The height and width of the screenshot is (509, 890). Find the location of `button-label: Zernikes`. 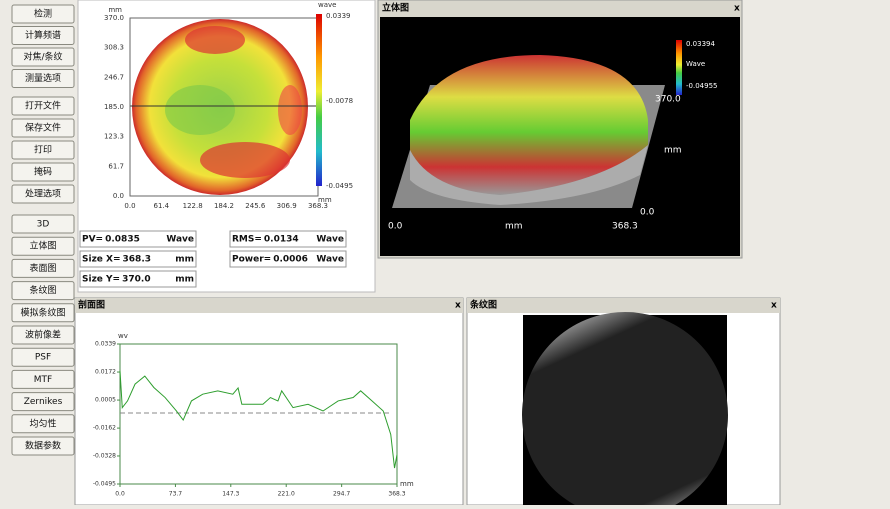

button-label: Zernikes is located at coordinates (43, 402).